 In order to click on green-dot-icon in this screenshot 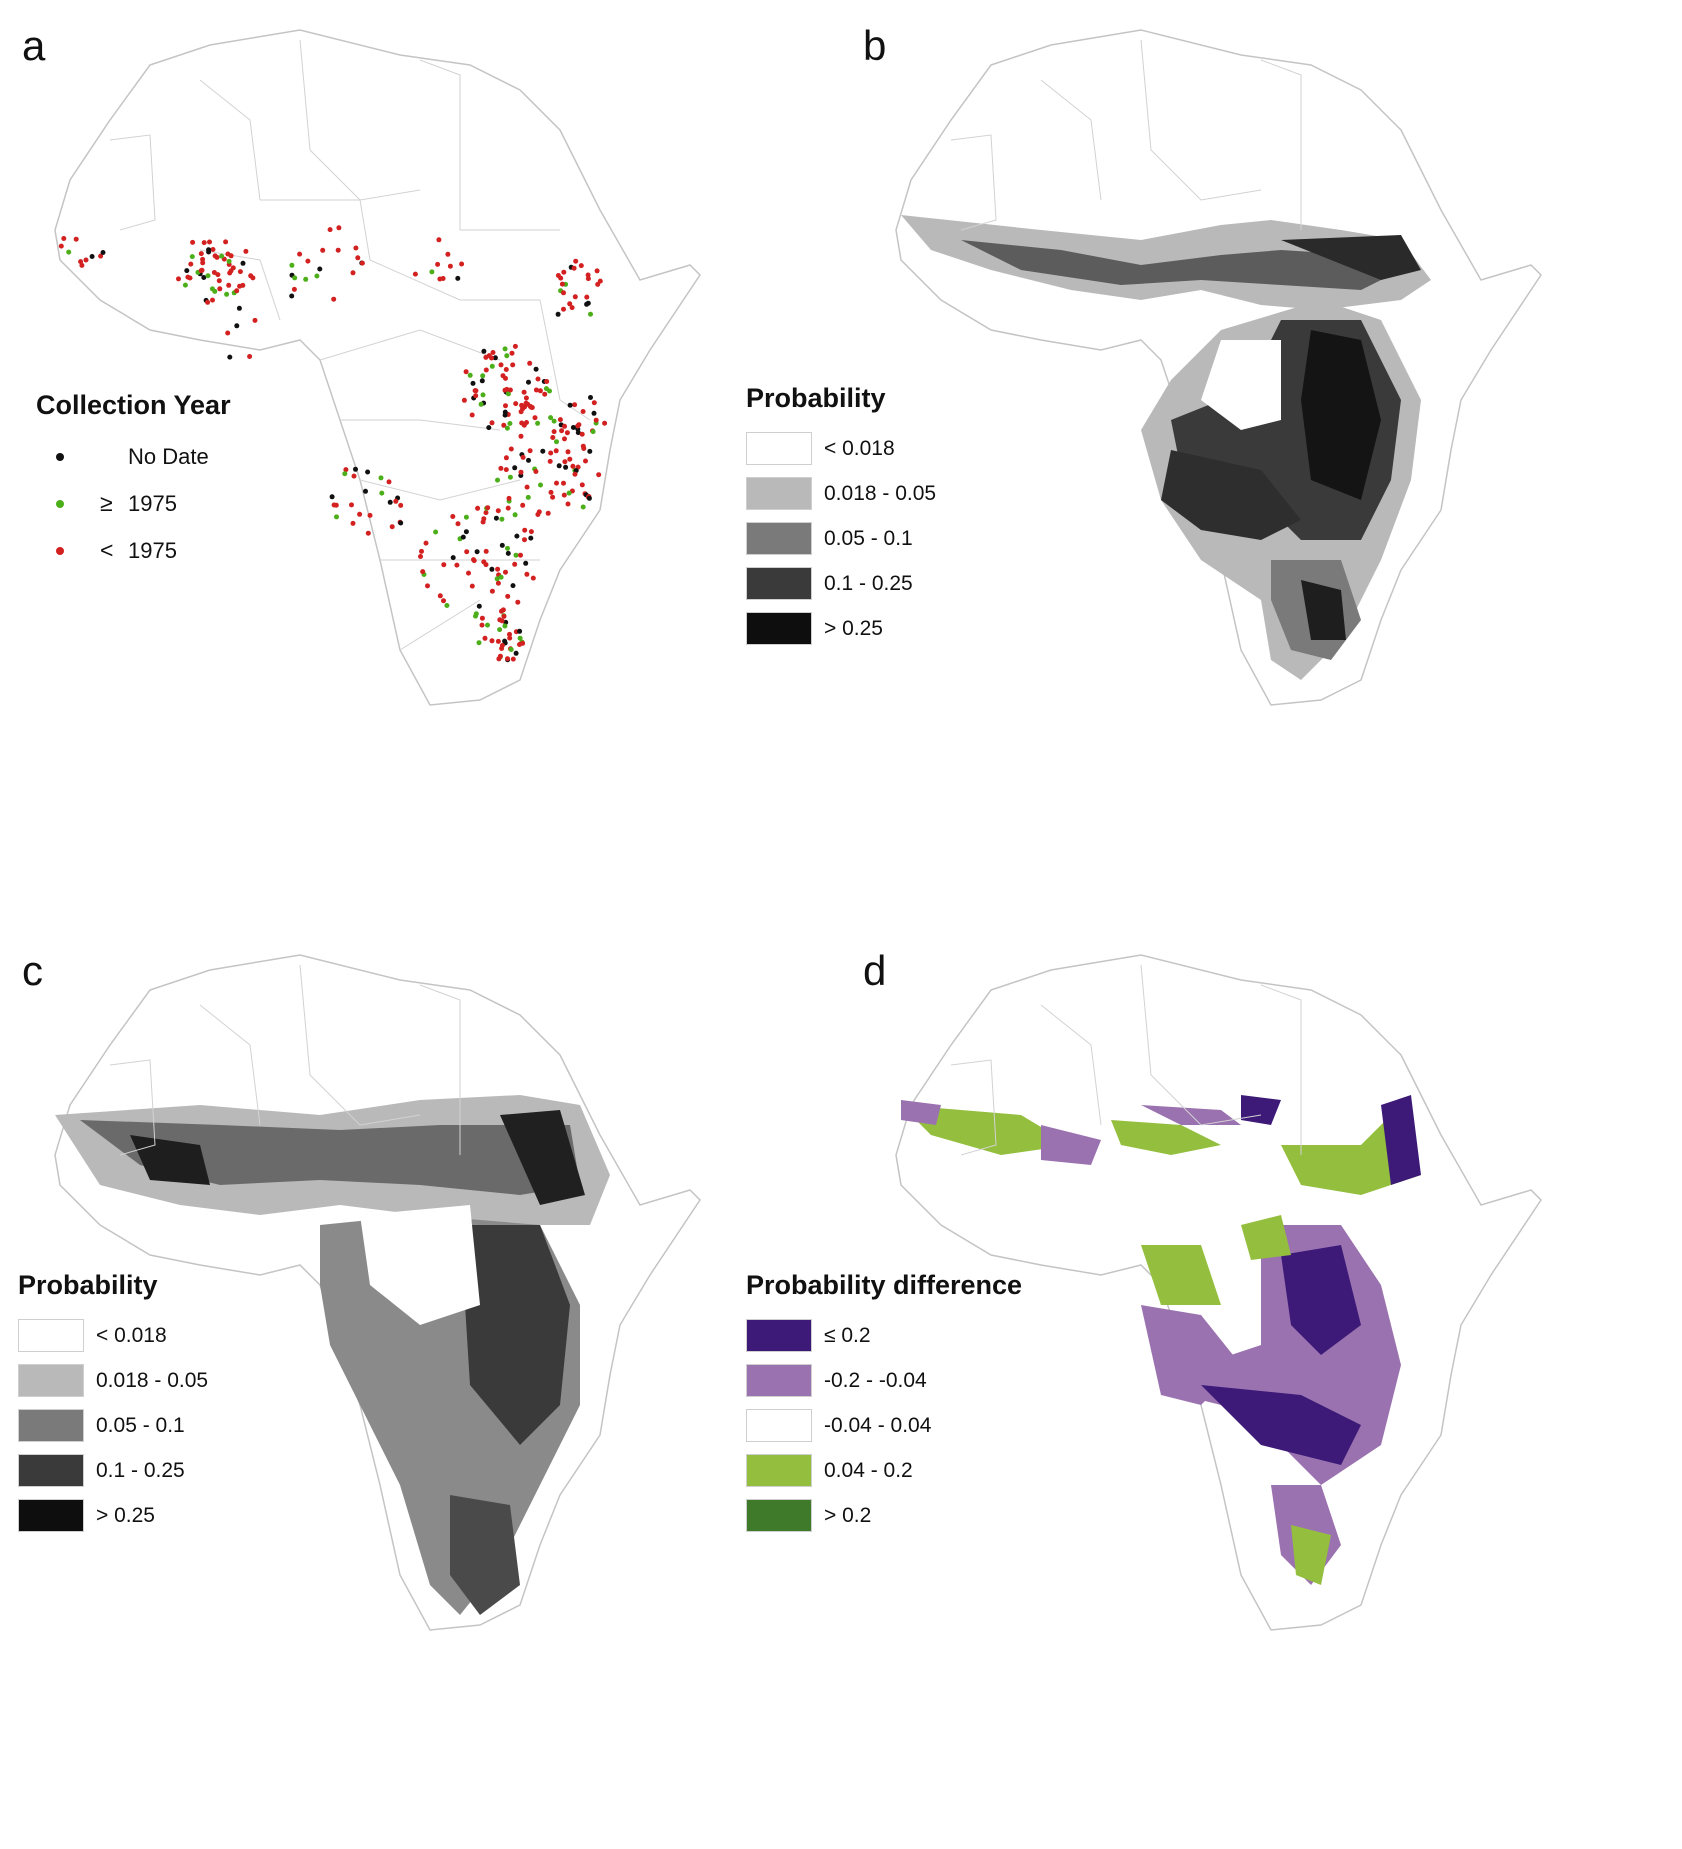, I will do `click(60, 503)`.